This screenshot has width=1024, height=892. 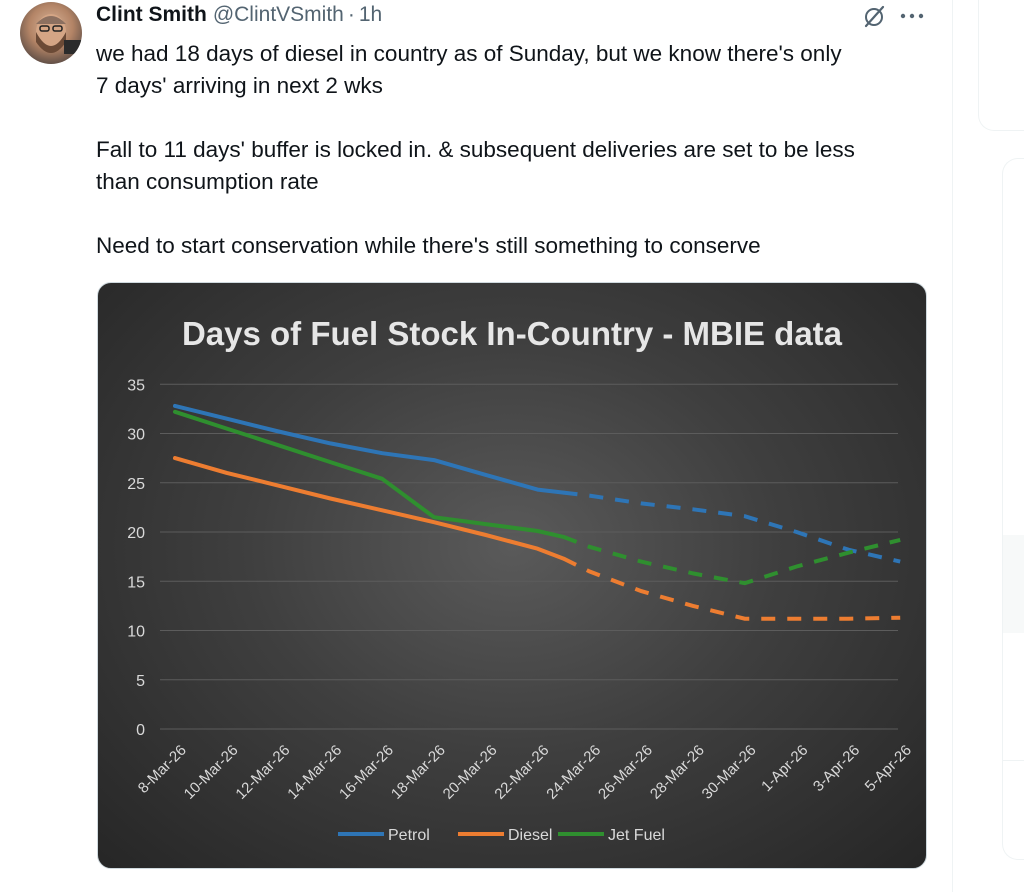 What do you see at coordinates (731, 588) in the screenshot?
I see `series-diesel-projected-line` at bounding box center [731, 588].